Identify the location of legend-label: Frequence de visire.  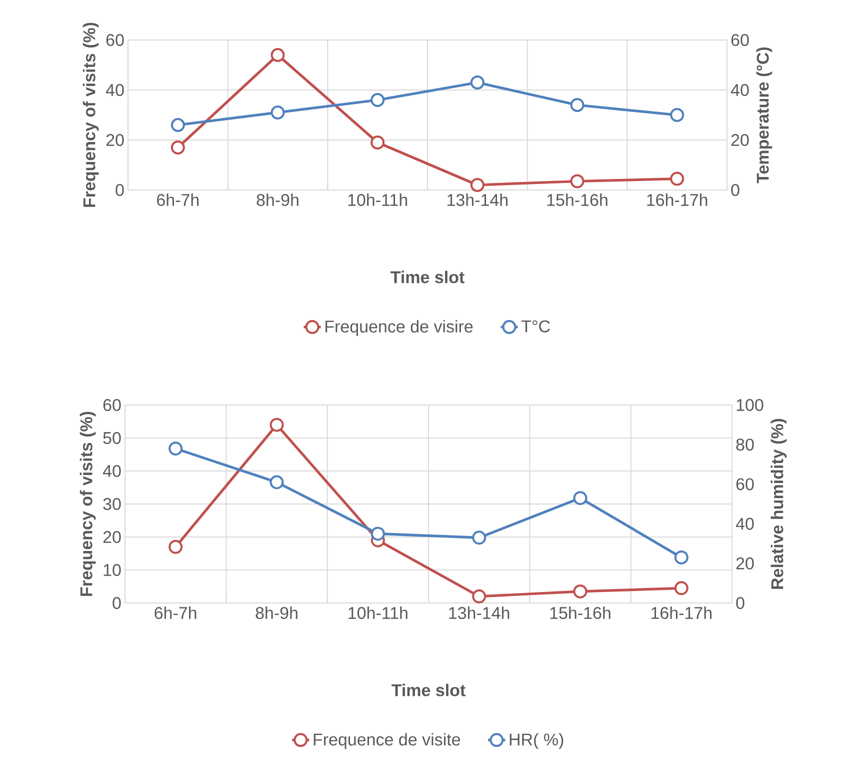
(399, 328).